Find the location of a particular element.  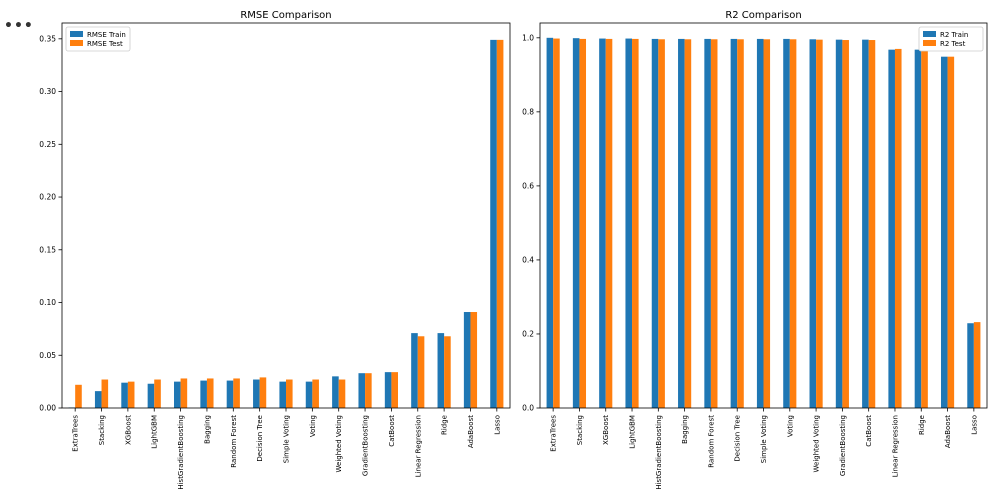

x-tick-label: Linear Regression is located at coordinates (895, 446).